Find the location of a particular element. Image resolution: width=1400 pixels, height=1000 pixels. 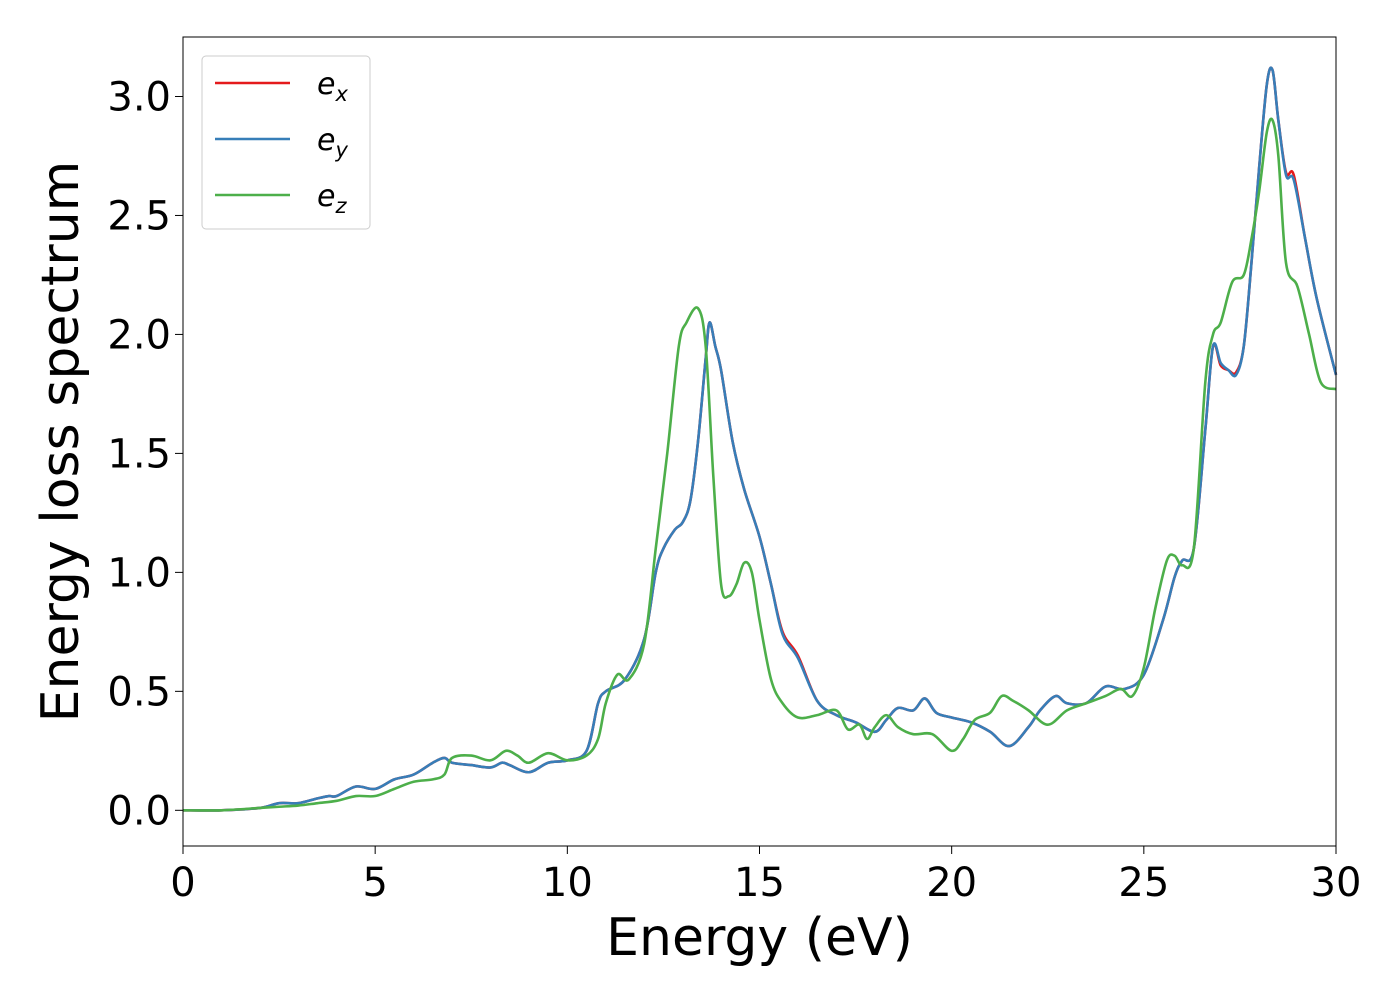

x-tick-label: 30 is located at coordinates (1336, 883).